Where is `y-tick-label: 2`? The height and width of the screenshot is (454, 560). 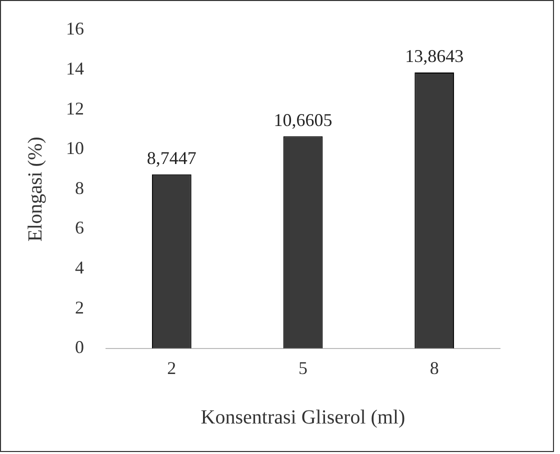 y-tick-label: 2 is located at coordinates (79, 307).